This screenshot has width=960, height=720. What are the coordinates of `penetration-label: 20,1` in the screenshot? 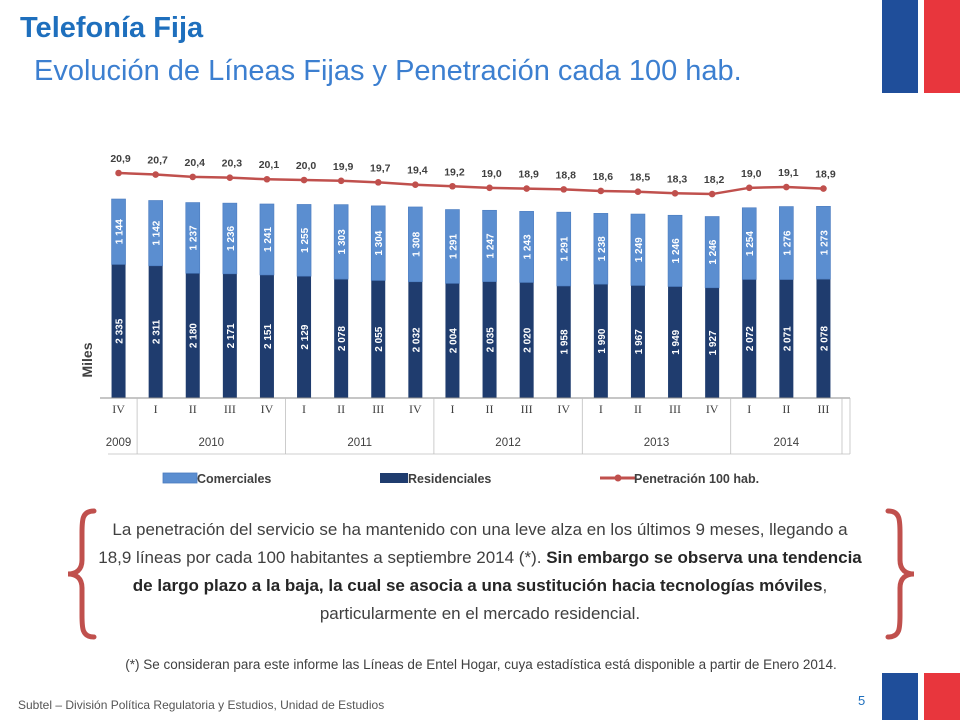 It's located at (269, 165).